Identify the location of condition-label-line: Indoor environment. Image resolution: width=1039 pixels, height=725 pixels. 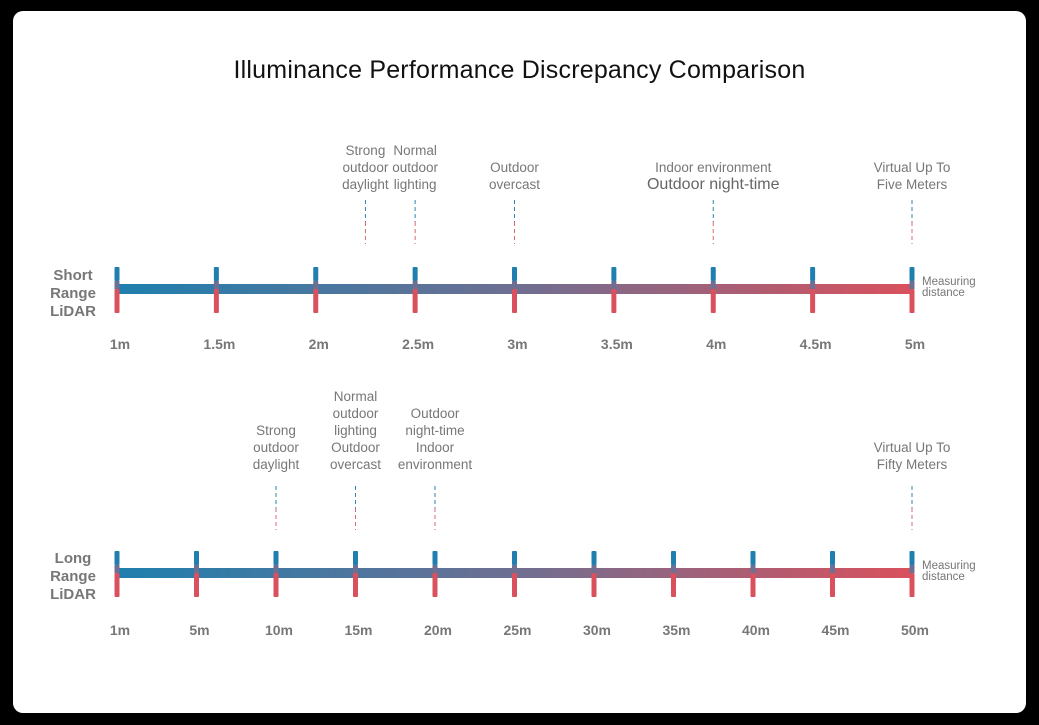
(713, 167).